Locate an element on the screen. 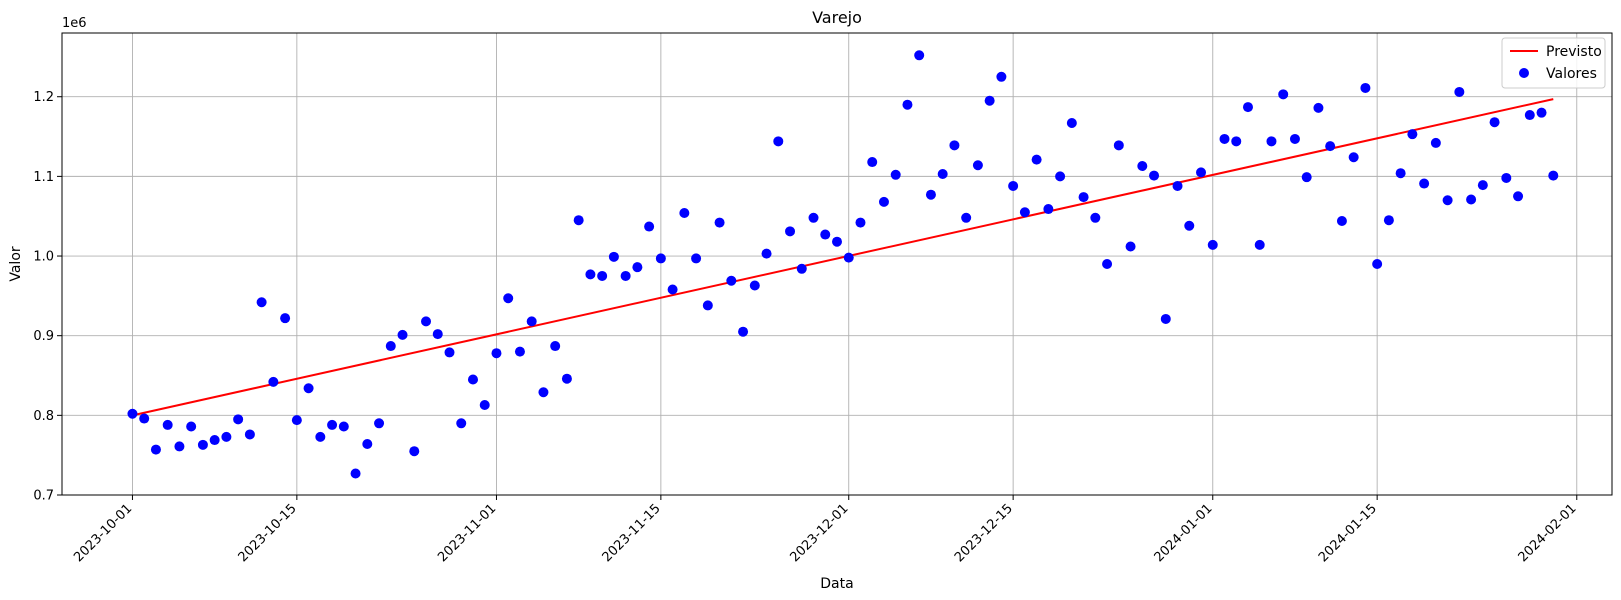 The height and width of the screenshot is (600, 1621). legend: Previsto Valores is located at coordinates (1553, 63).